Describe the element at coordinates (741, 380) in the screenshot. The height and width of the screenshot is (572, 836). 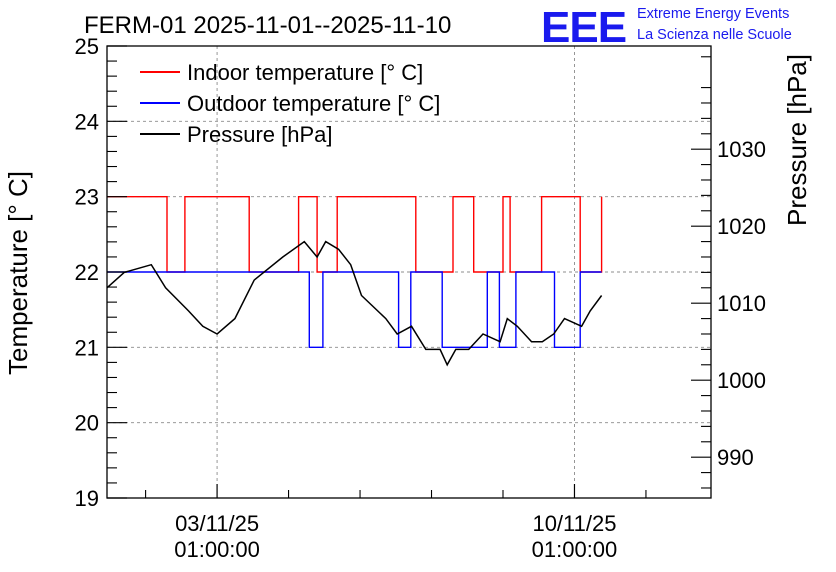
I see `y-right-tick-label: 1000` at that location.